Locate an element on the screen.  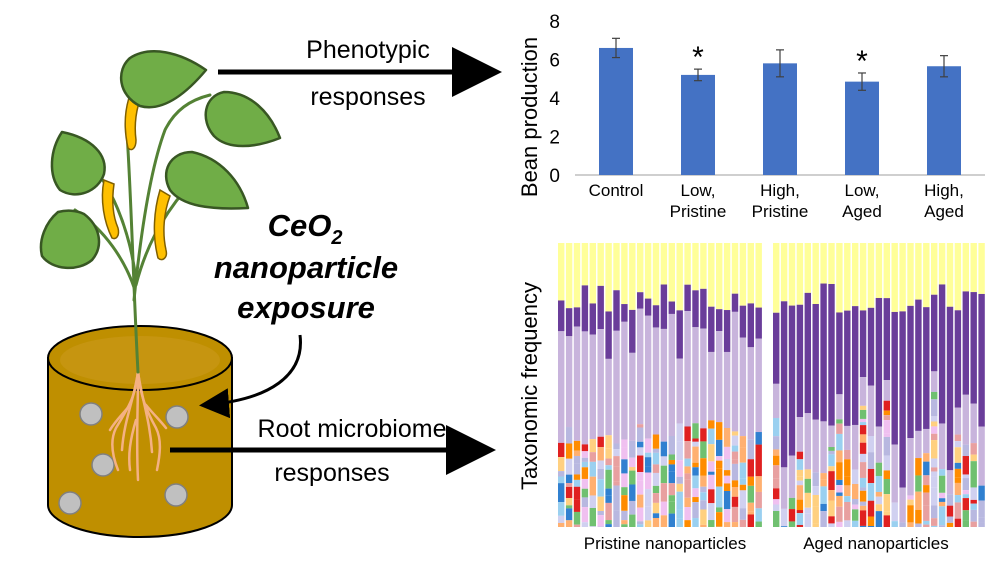
nanoparticle-dot is located at coordinates (103, 465).